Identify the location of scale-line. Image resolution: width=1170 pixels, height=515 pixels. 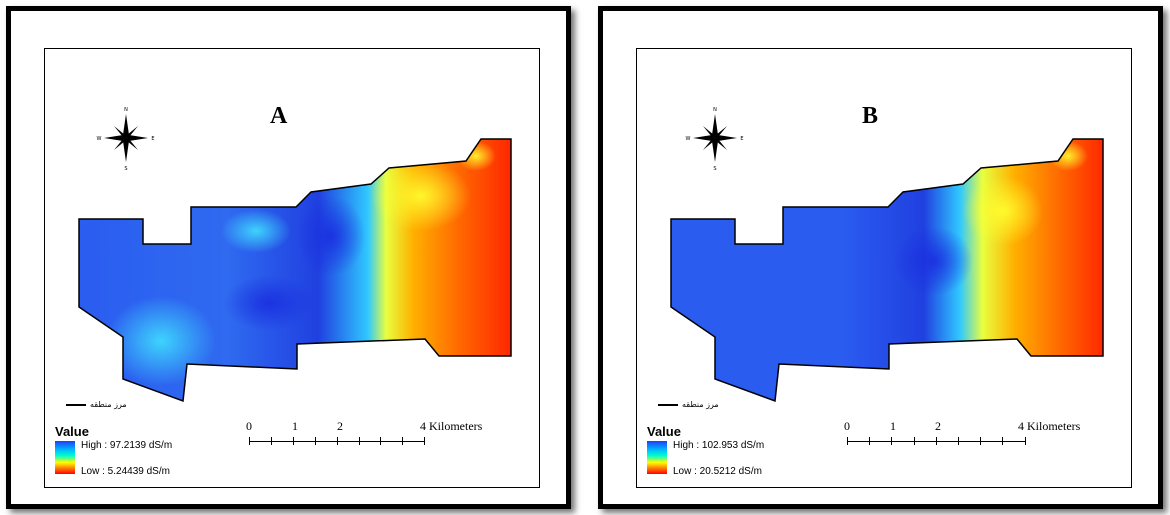
(336, 441).